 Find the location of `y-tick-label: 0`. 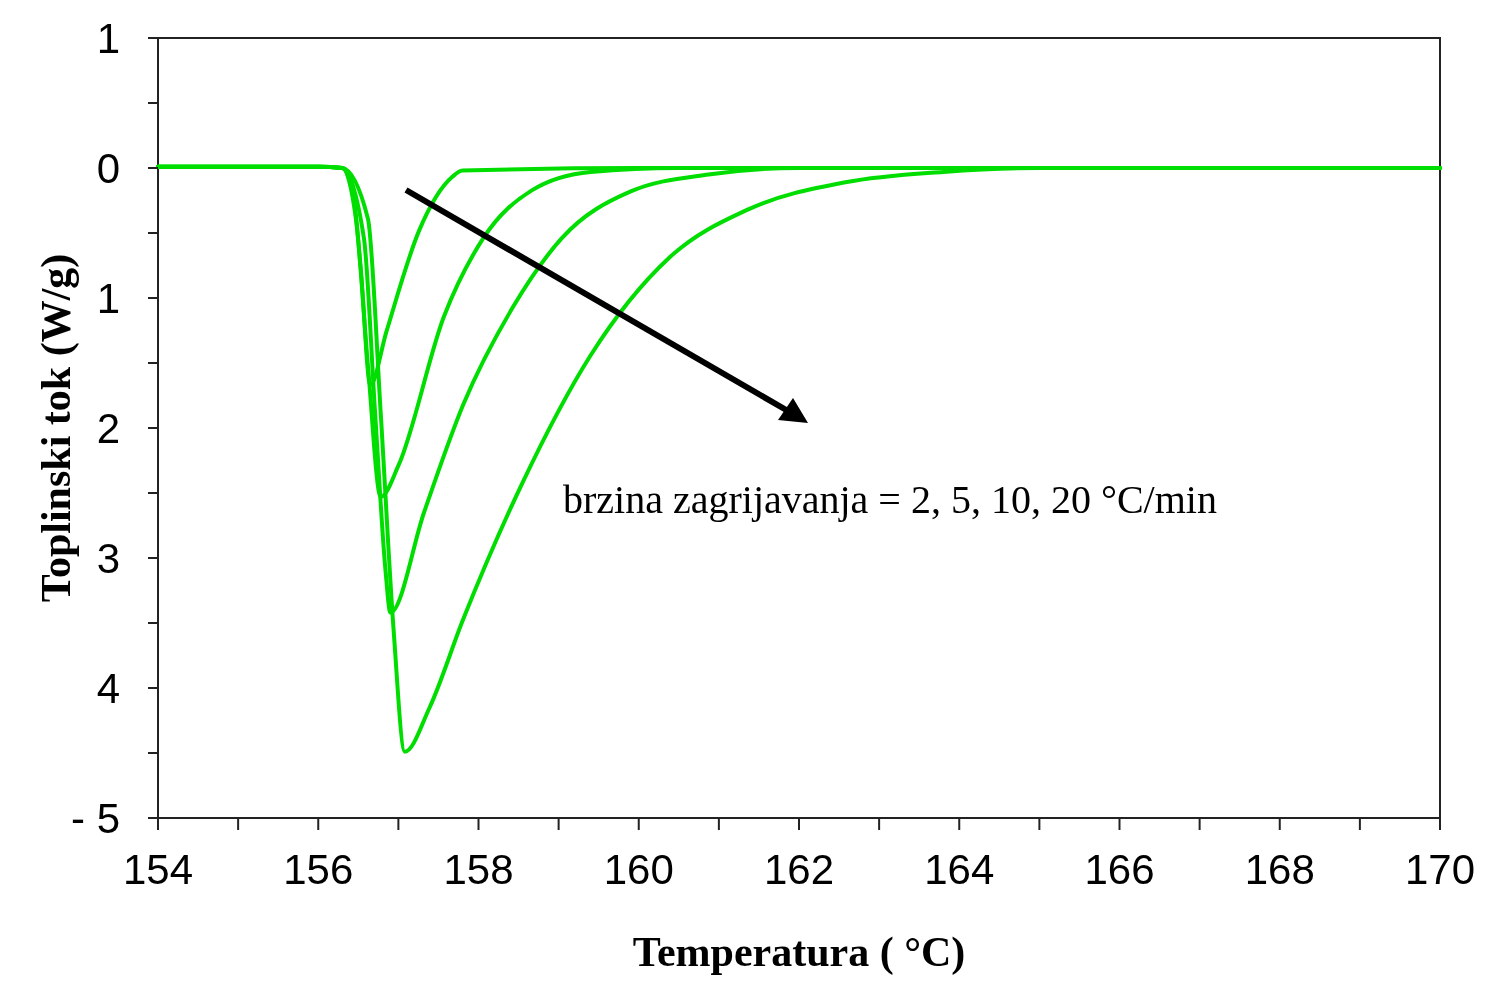

y-tick-label: 0 is located at coordinates (108, 168).